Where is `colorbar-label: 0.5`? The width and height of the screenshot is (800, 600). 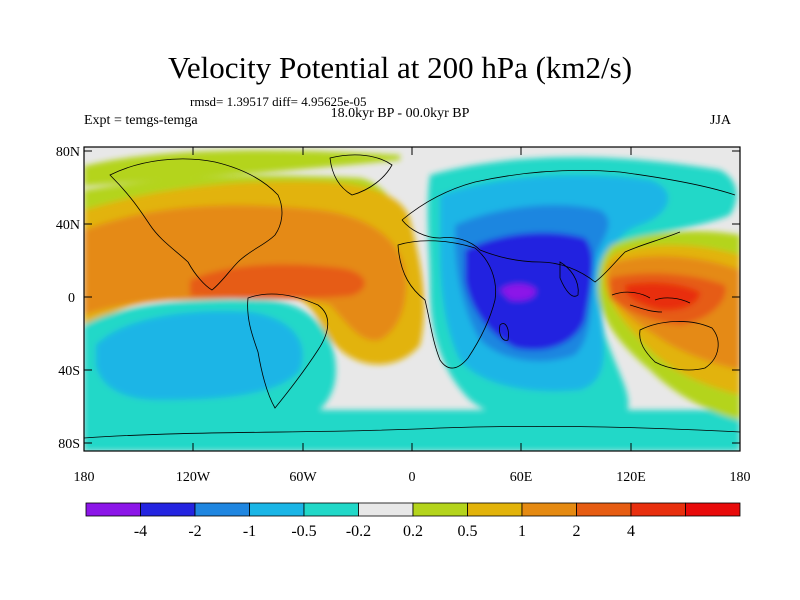
colorbar-label: 0.5 is located at coordinates (468, 531).